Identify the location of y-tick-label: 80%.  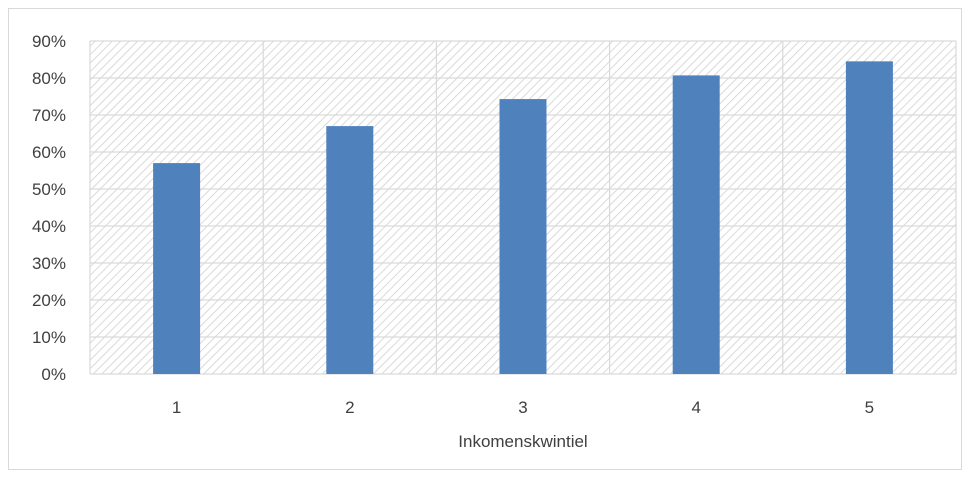
(49, 78).